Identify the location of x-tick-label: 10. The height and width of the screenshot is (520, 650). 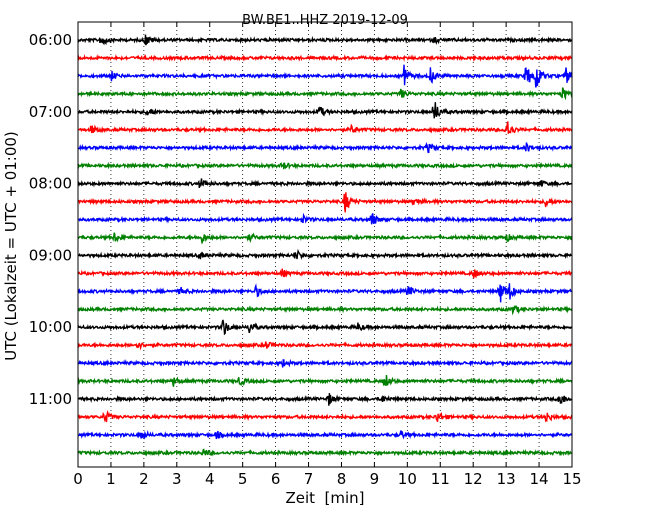
(407, 479).